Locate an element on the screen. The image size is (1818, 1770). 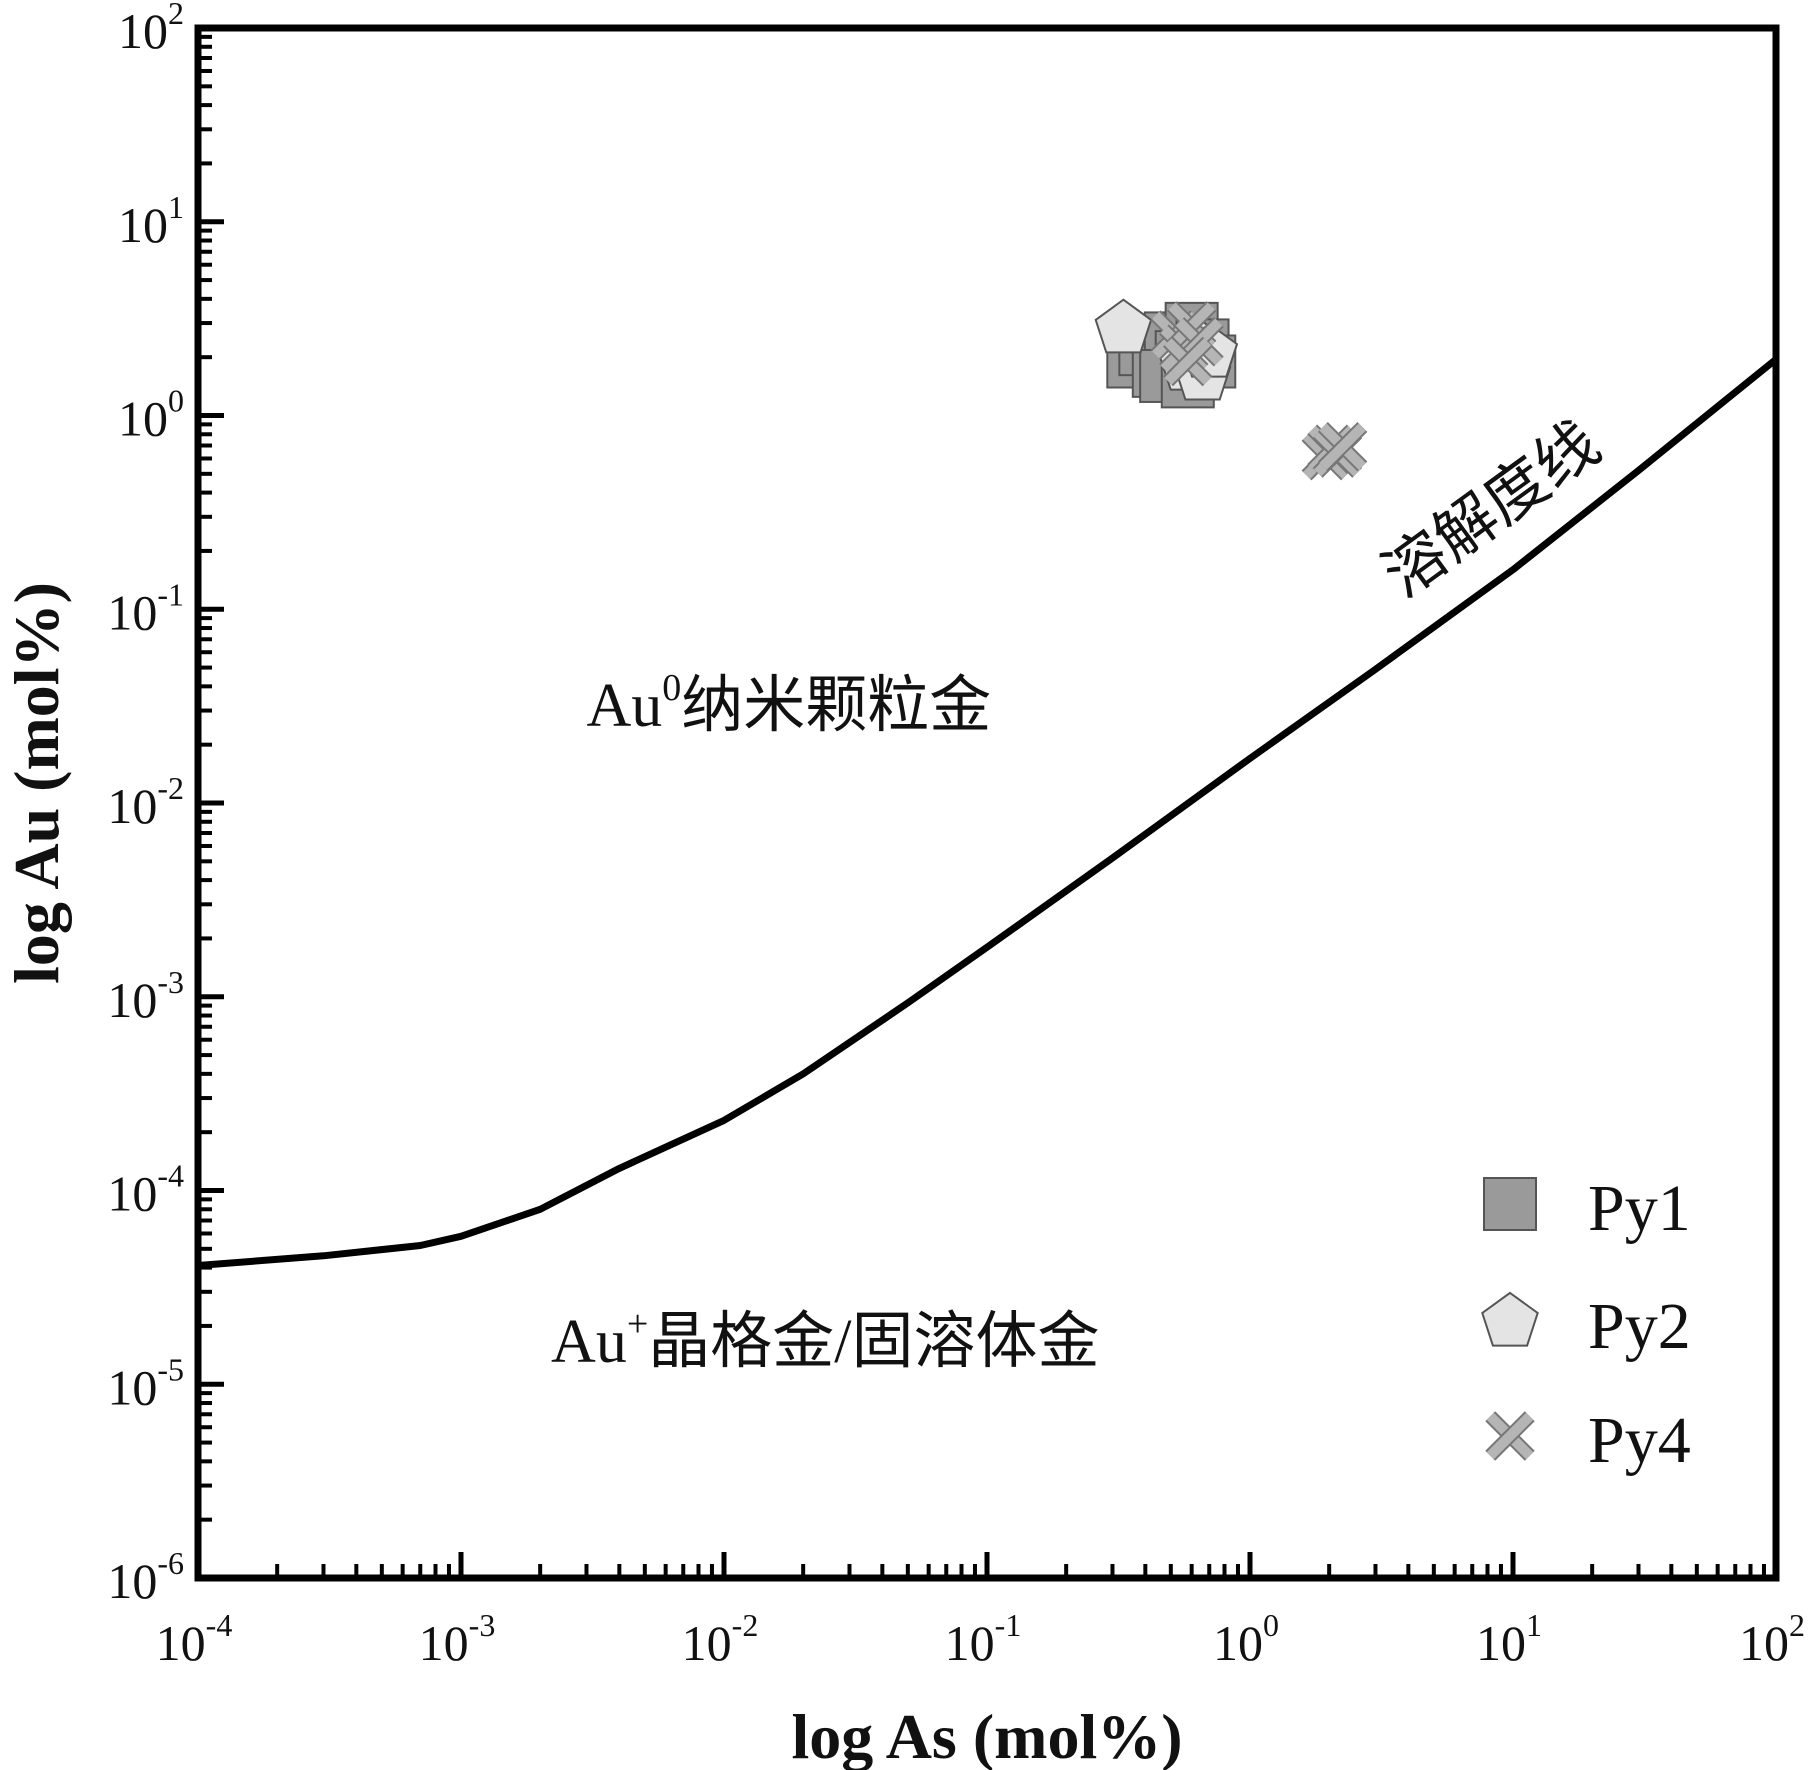
x-tick-label-exponent: -1 is located at coordinates (1008, 1625).